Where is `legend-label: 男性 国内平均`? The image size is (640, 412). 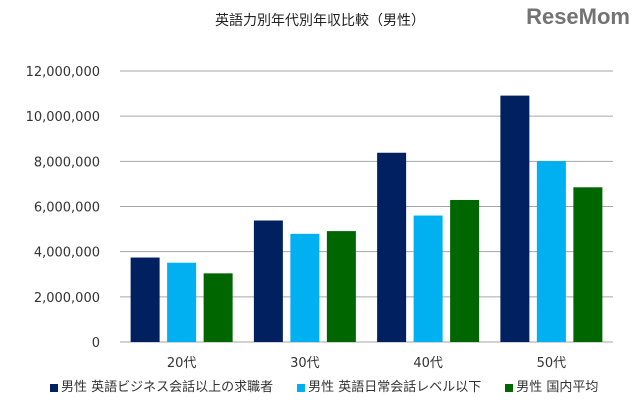 legend-label: 男性 国内平均 is located at coordinates (557, 387).